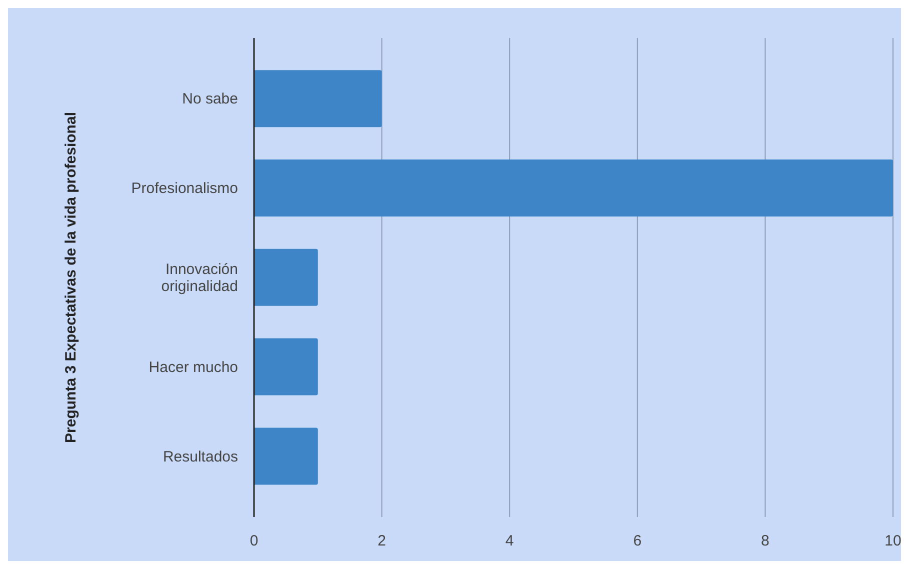 The width and height of the screenshot is (909, 569). I want to click on y-tick-label: Profesionalismo, so click(184, 188).